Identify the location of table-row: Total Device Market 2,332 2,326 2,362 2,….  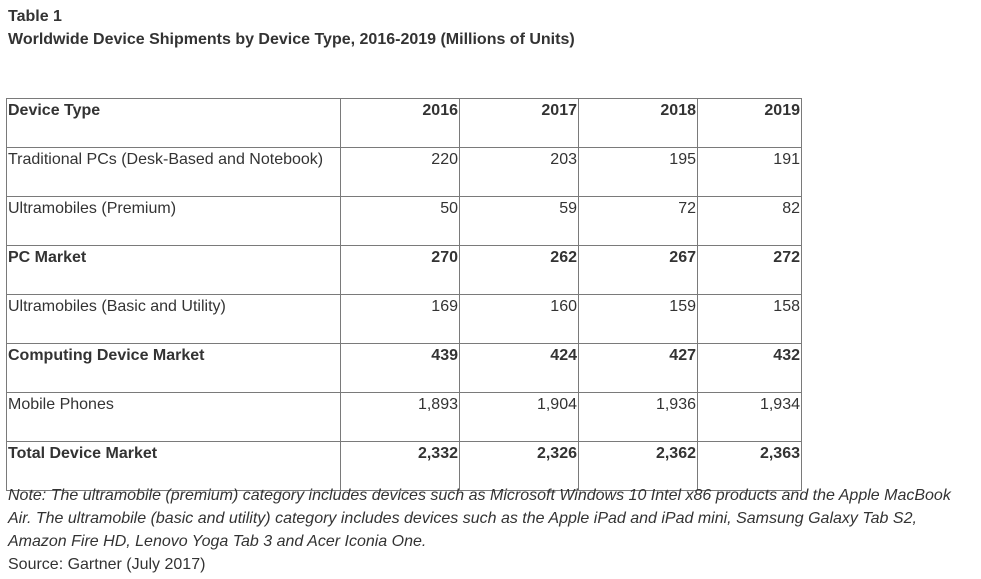
(404, 466).